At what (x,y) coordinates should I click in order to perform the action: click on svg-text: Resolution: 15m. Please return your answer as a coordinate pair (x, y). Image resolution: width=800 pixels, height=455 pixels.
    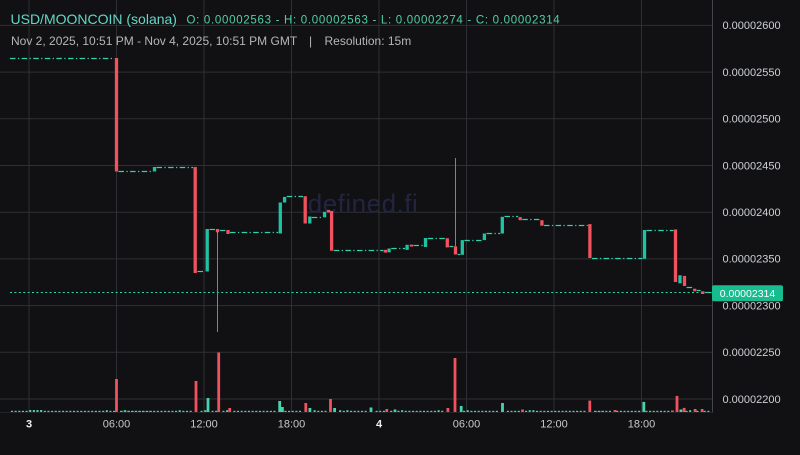
    Looking at the image, I should click on (368, 41).